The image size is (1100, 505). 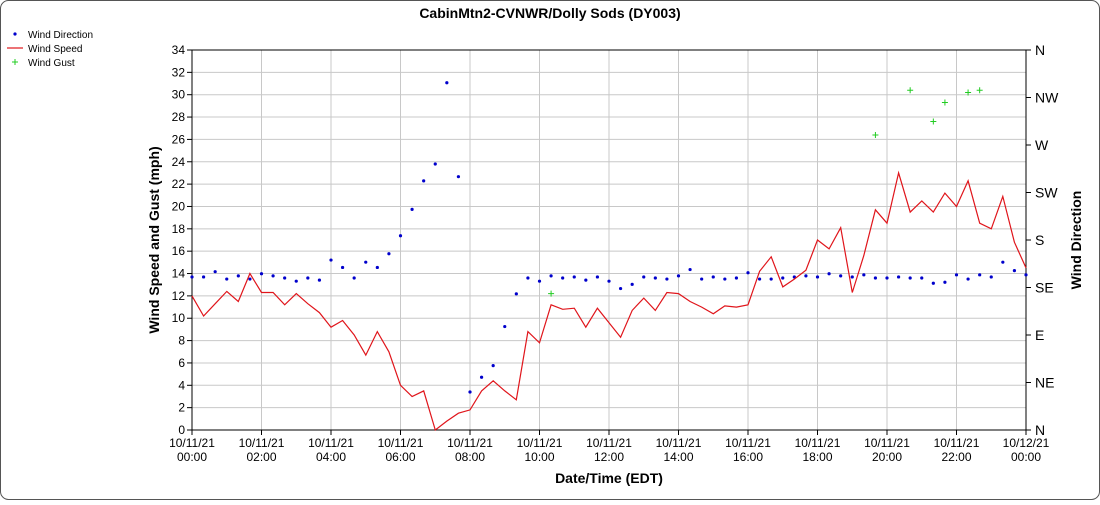 What do you see at coordinates (549, 13) in the screenshot?
I see `chart-title: CabinMtn2-CVNWR/Dolly Sods (DY003)` at bounding box center [549, 13].